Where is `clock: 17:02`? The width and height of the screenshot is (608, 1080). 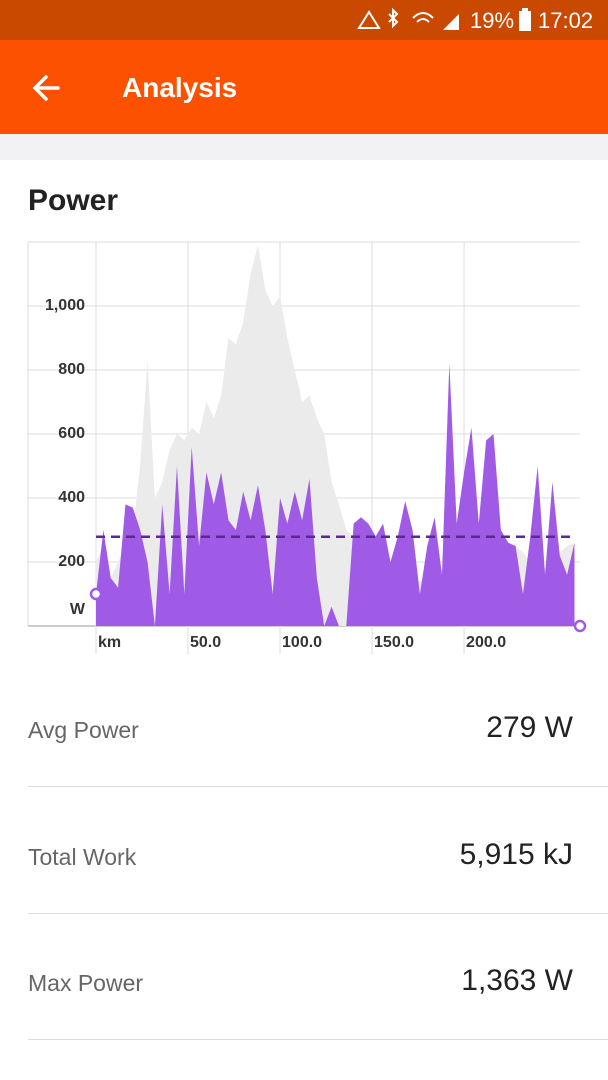 clock: 17:02 is located at coordinates (566, 20).